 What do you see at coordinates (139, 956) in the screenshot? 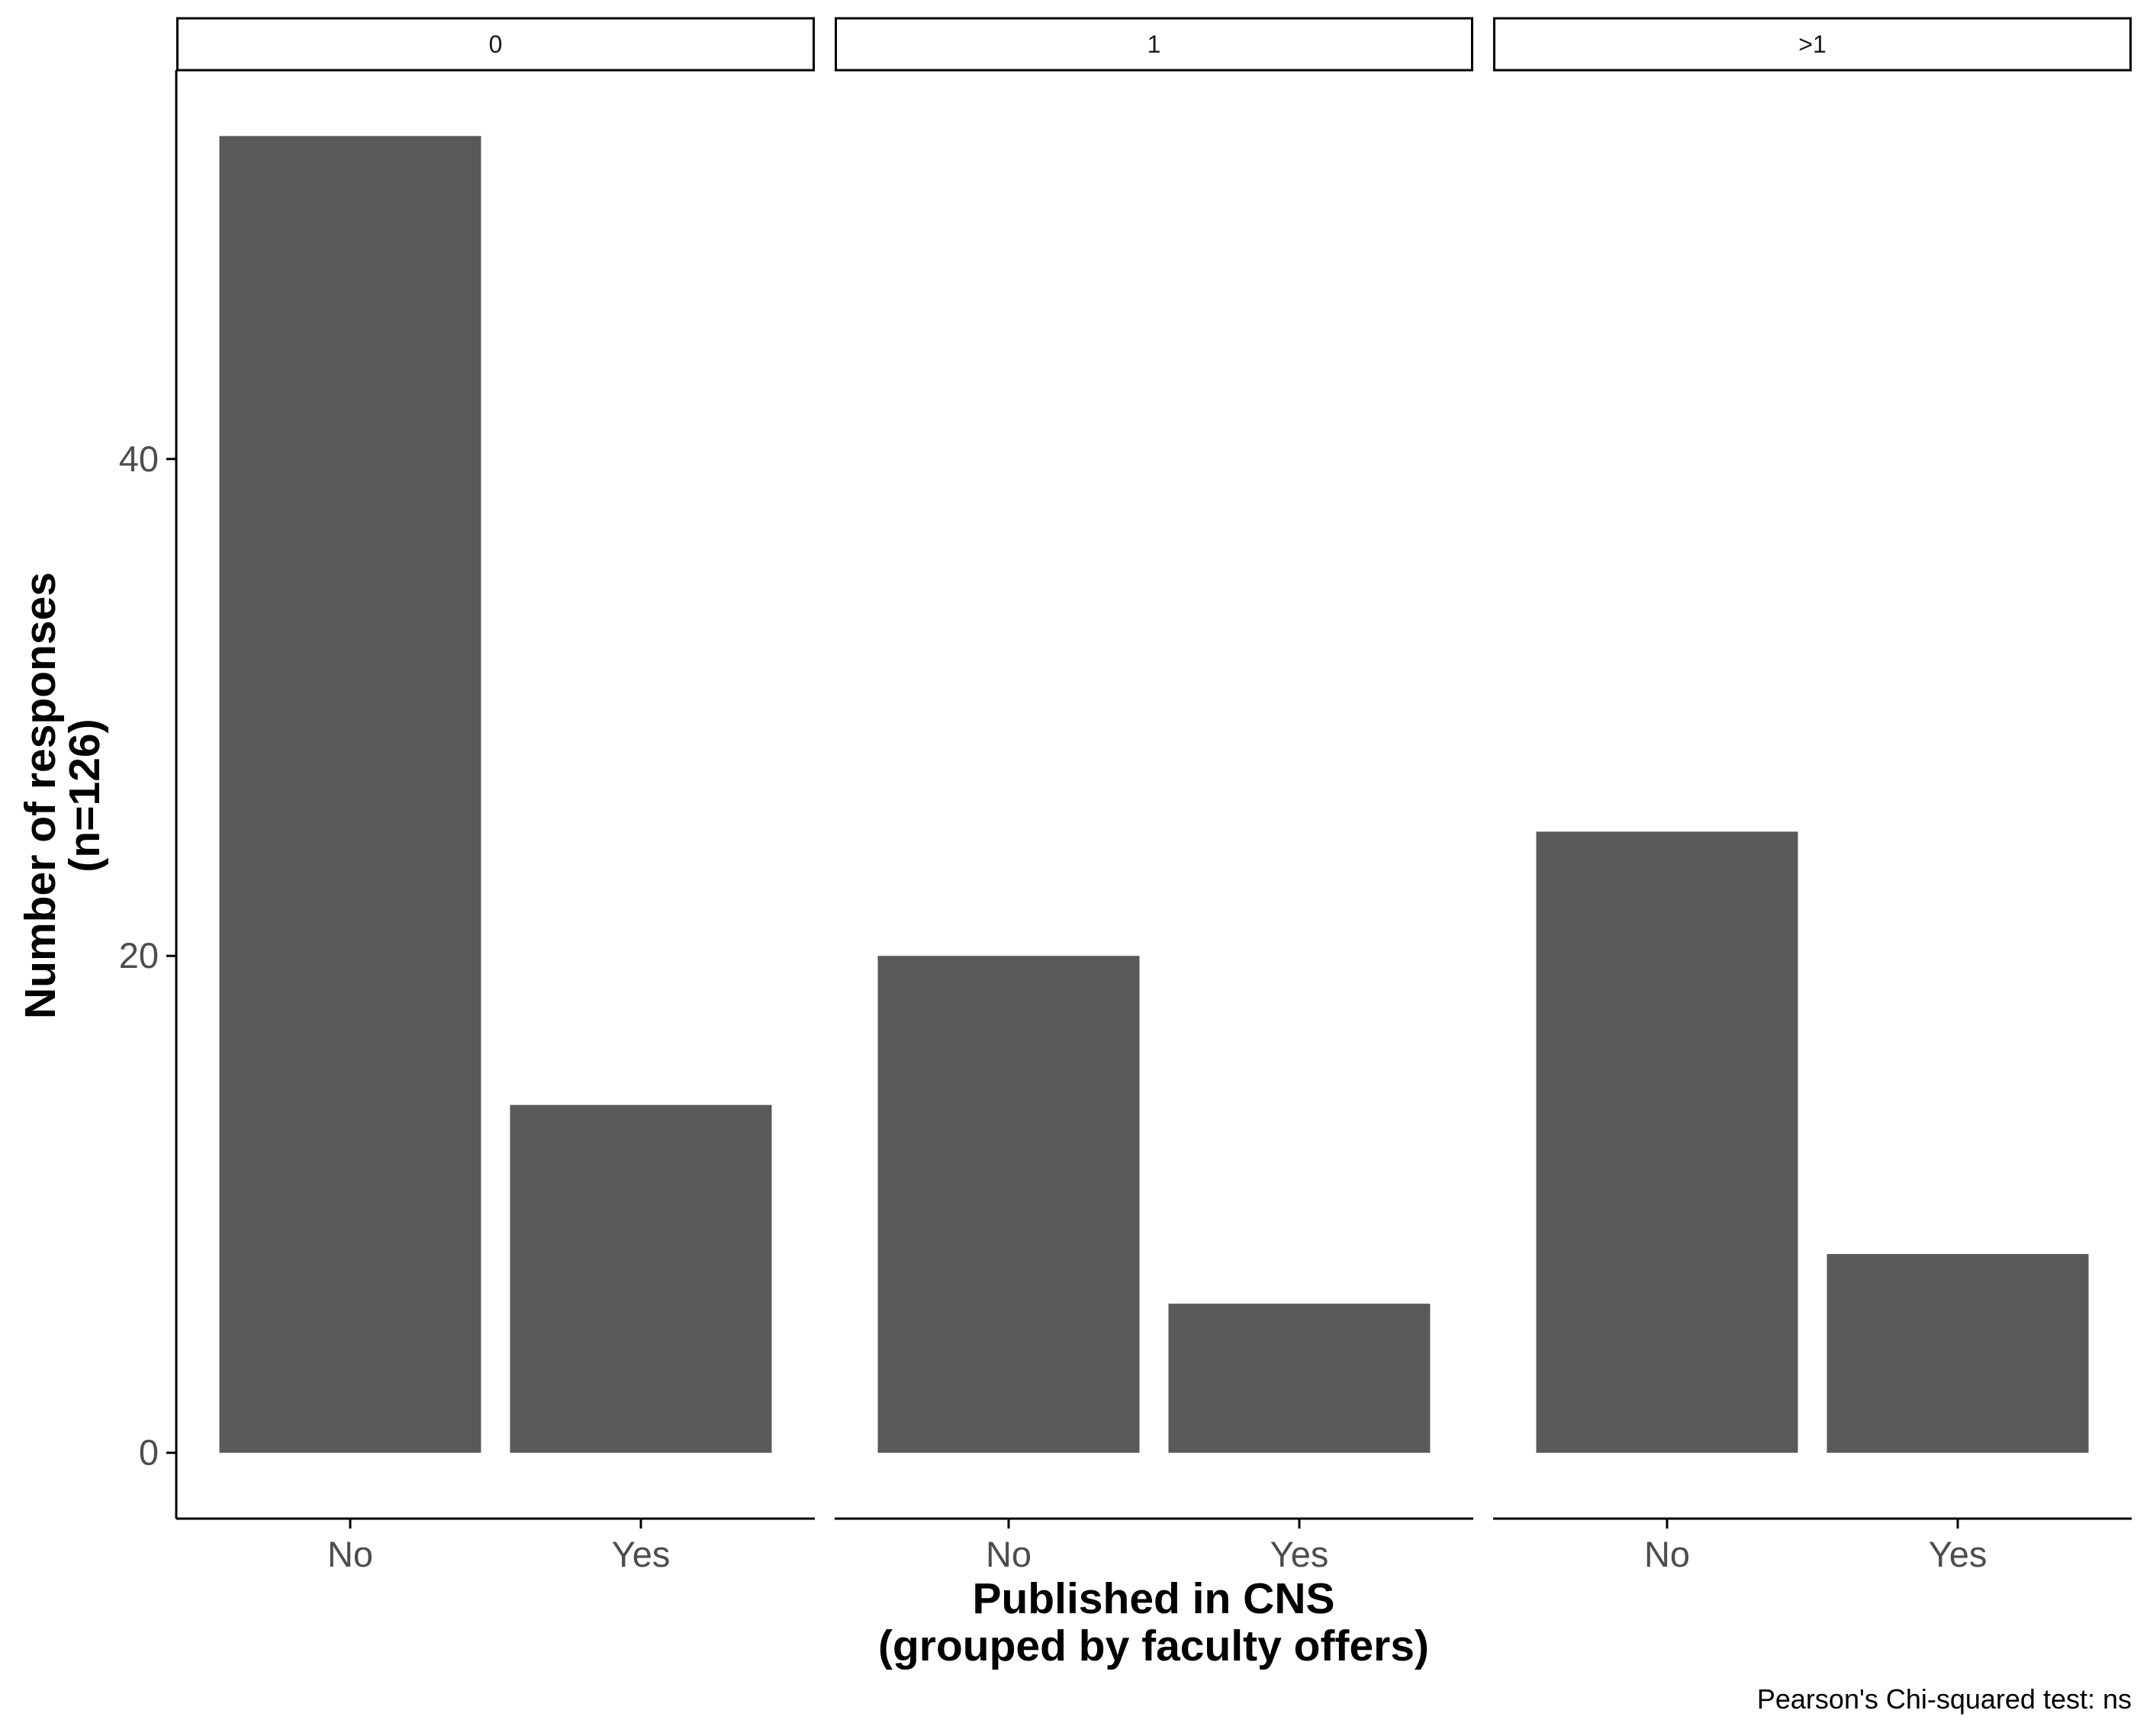
I see `y-tick-label: 20` at bounding box center [139, 956].